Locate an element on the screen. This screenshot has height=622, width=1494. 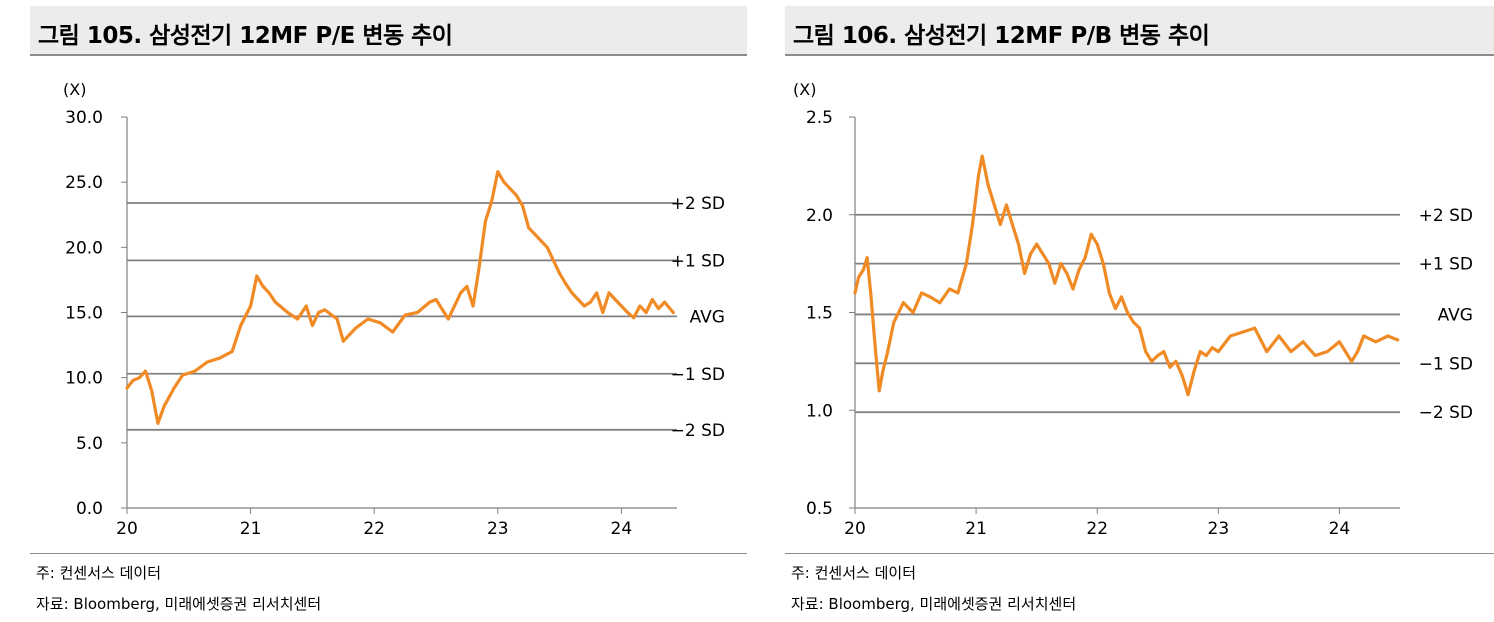
pb-source: 자료: Bloomberg, 미래에셋증권 리서치센터 is located at coordinates (934, 604).